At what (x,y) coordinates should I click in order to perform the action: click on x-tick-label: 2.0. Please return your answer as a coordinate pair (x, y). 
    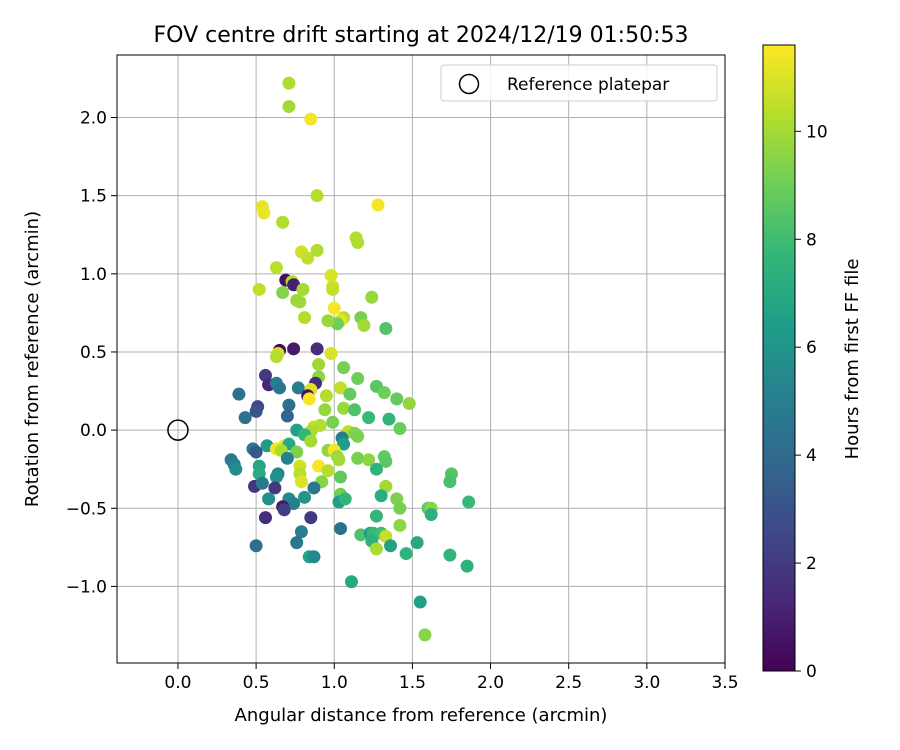
    Looking at the image, I should click on (490, 683).